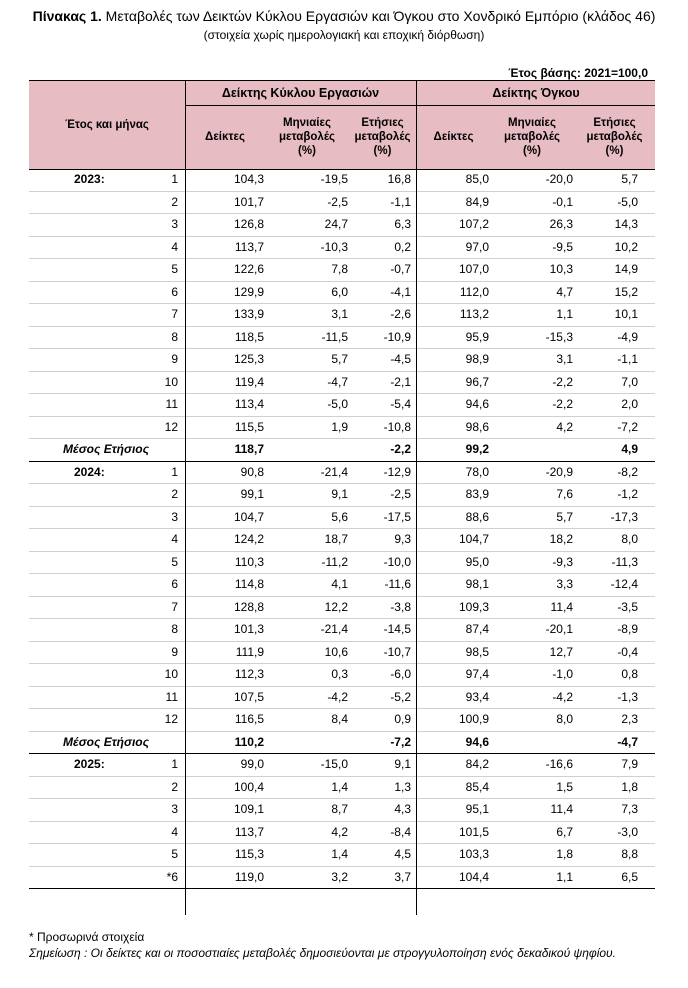  I want to click on month-cell: 9, so click(174, 651).